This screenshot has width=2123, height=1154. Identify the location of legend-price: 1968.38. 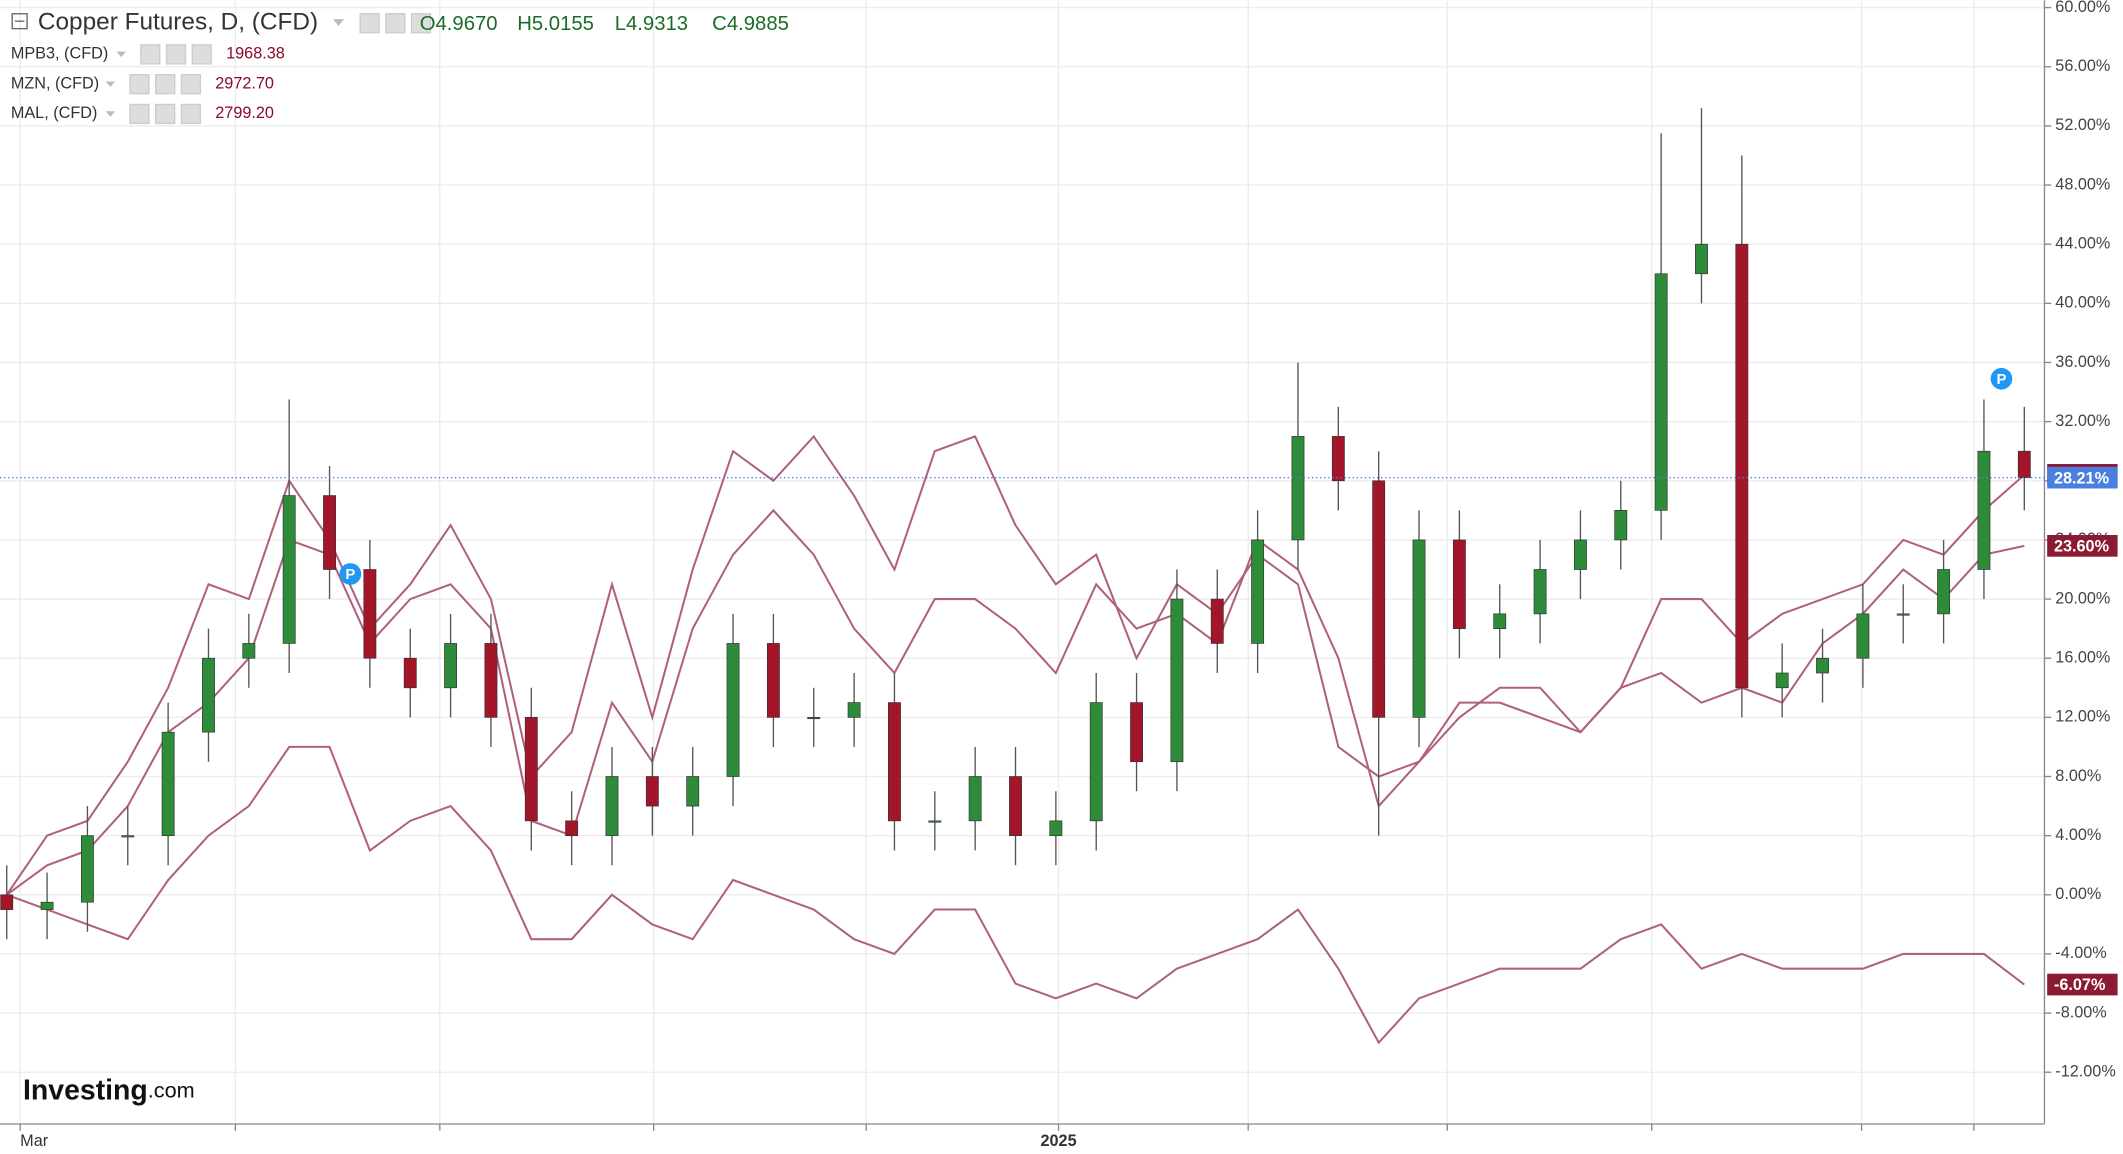
(255, 54).